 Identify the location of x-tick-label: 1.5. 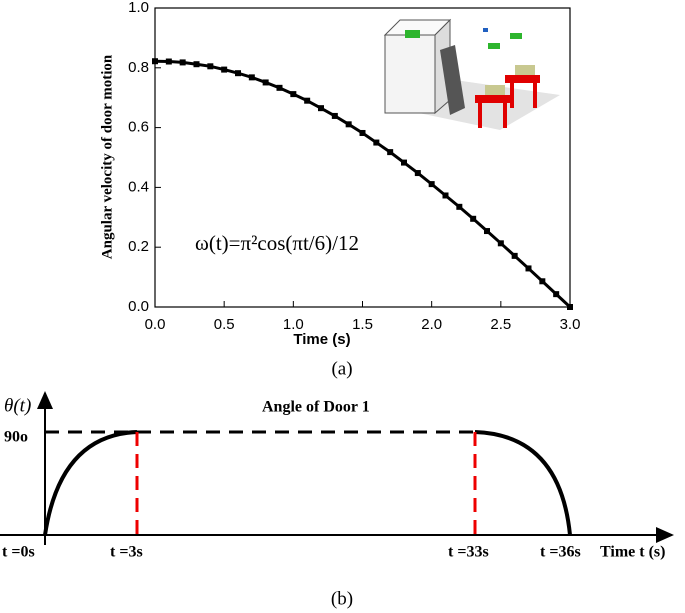
(362, 324).